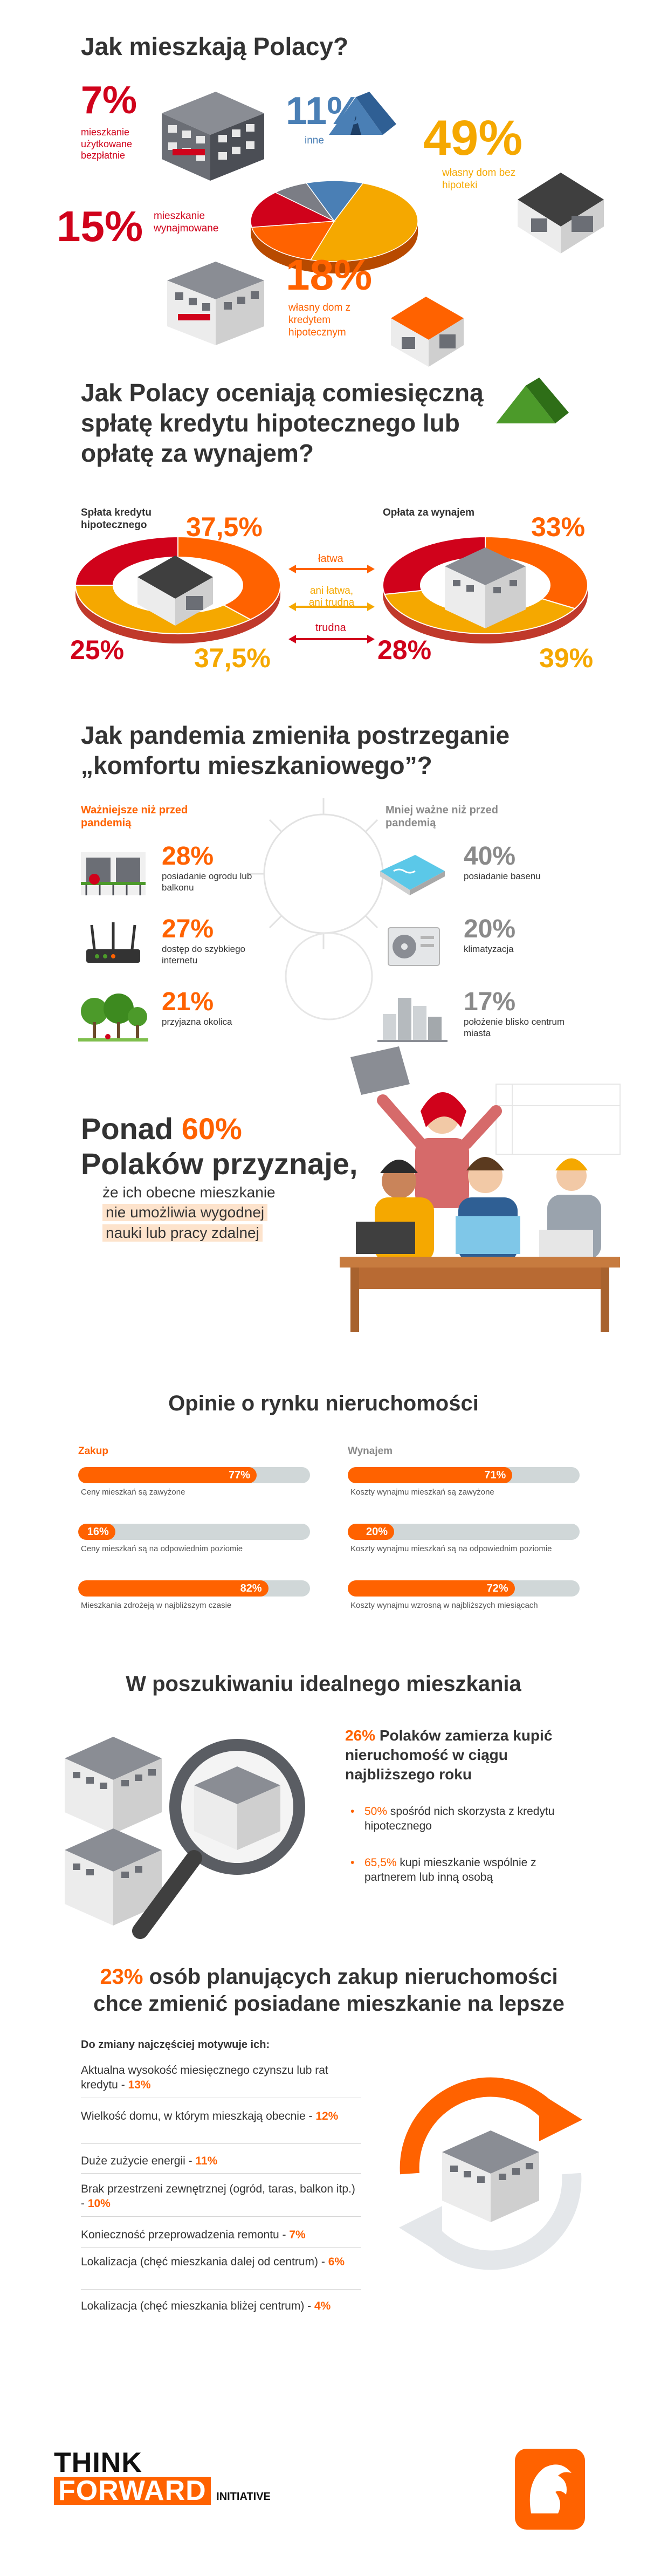 This screenshot has width=647, height=2576. What do you see at coordinates (93, 1451) in the screenshot?
I see `purchase-heading: Zakup` at bounding box center [93, 1451].